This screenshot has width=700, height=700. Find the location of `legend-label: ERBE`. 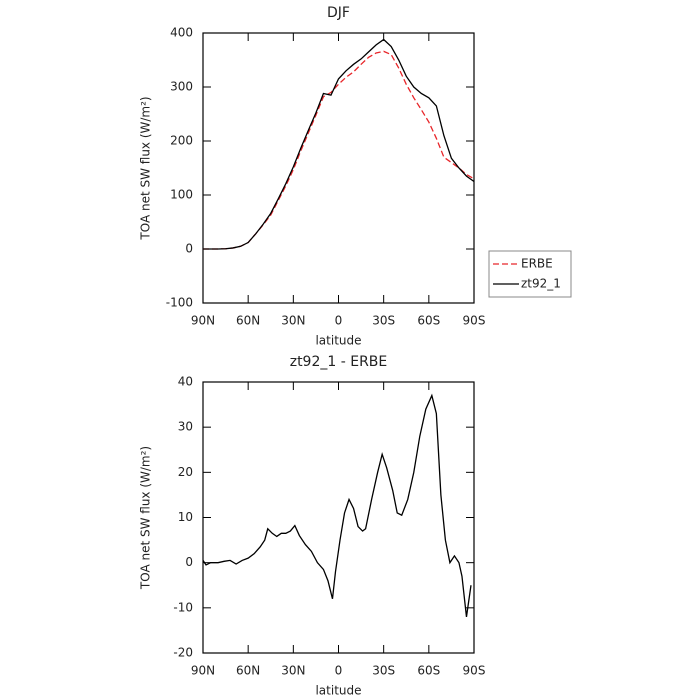

legend-label: ERBE is located at coordinates (537, 264).